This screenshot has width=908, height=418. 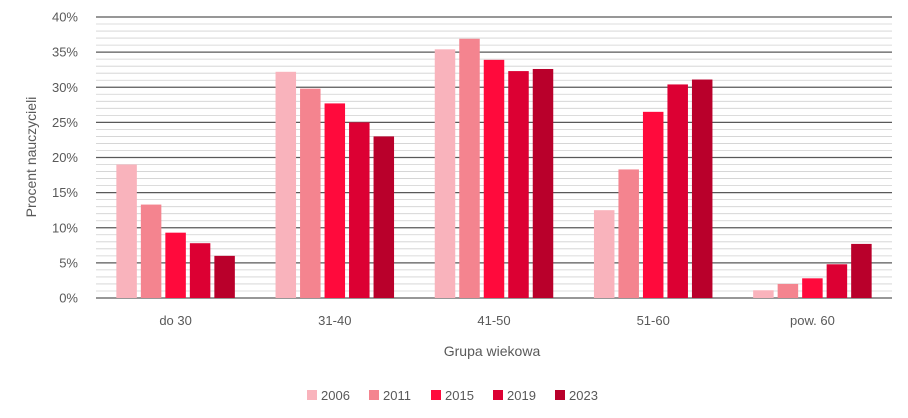 I want to click on x-tick-label: 41-50, so click(x=493, y=320).